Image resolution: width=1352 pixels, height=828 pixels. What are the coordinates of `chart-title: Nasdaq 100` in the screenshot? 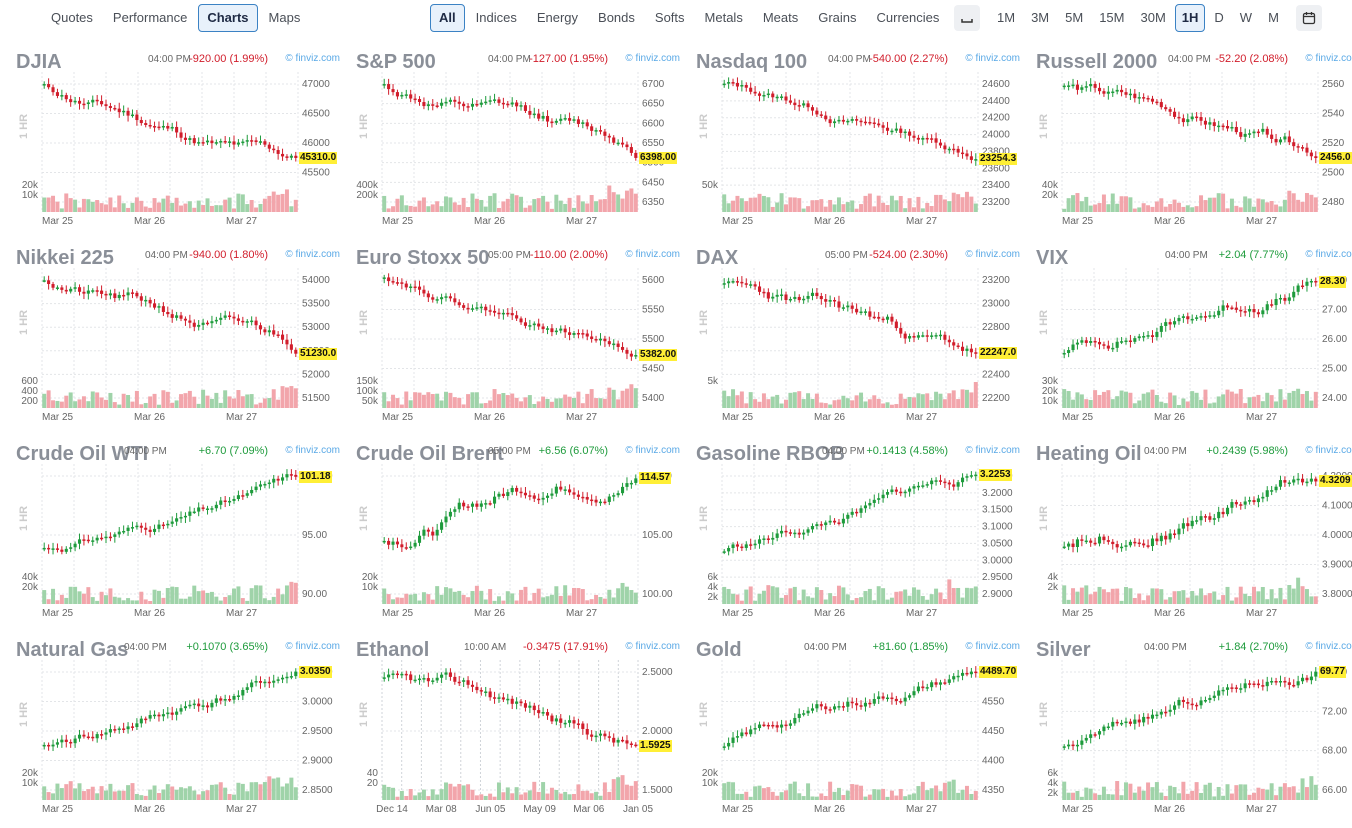 It's located at (752, 62).